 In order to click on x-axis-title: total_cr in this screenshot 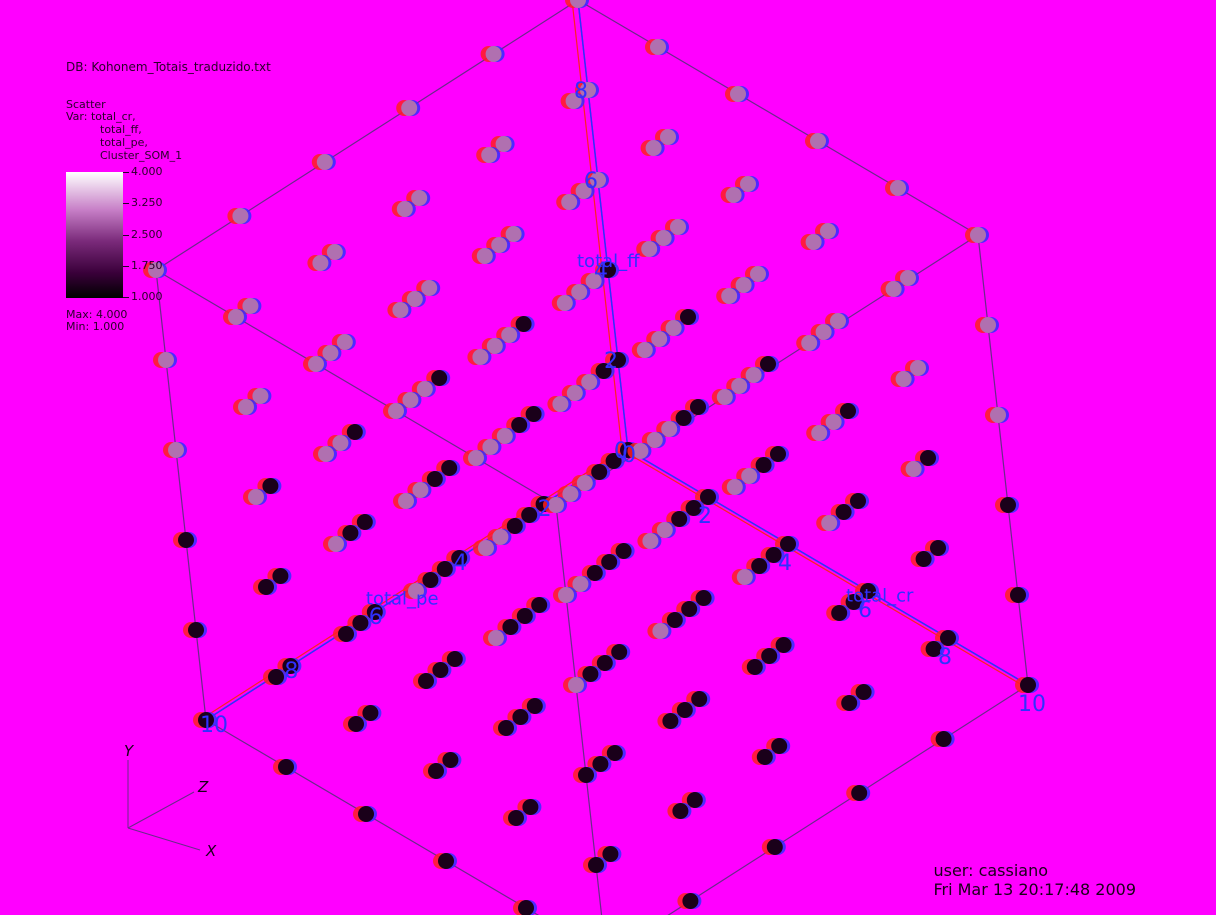, I will do `click(880, 596)`.